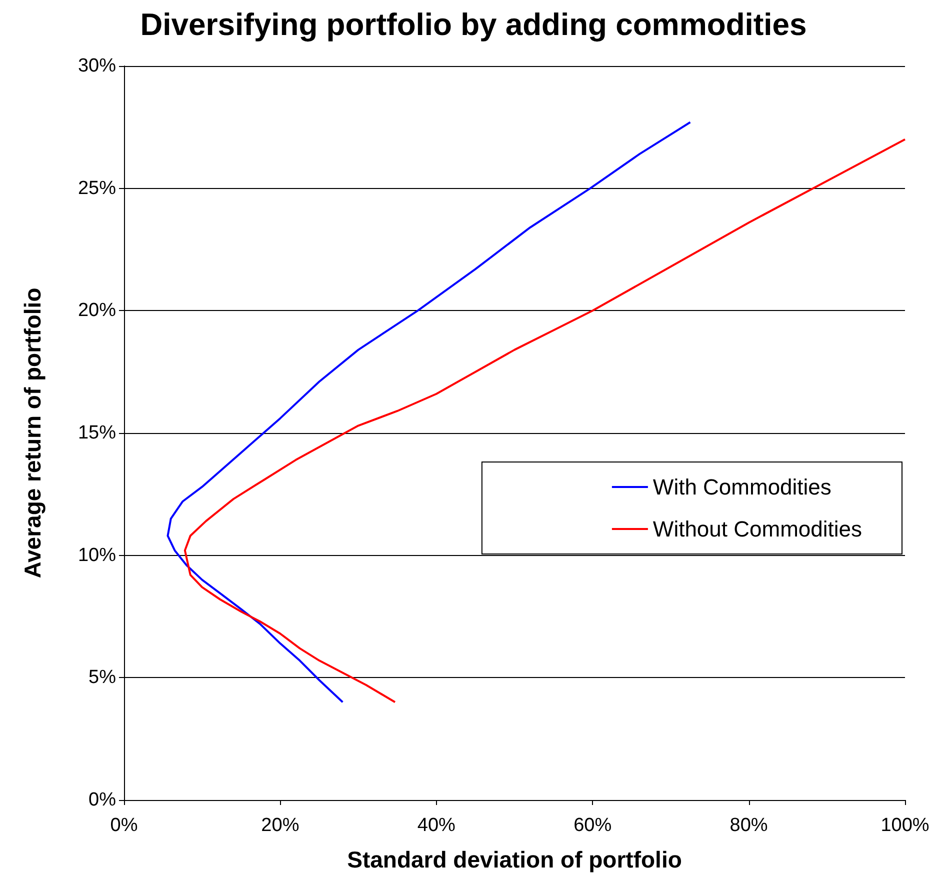 This screenshot has height=888, width=947. I want to click on y-tick-label: 25%, so click(97, 188).